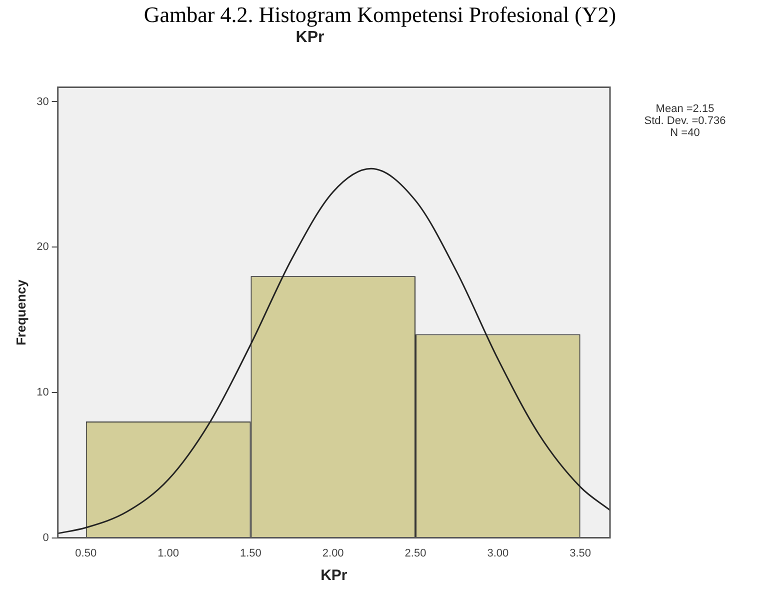  I want to click on x-tick-label: 0.50, so click(86, 553).